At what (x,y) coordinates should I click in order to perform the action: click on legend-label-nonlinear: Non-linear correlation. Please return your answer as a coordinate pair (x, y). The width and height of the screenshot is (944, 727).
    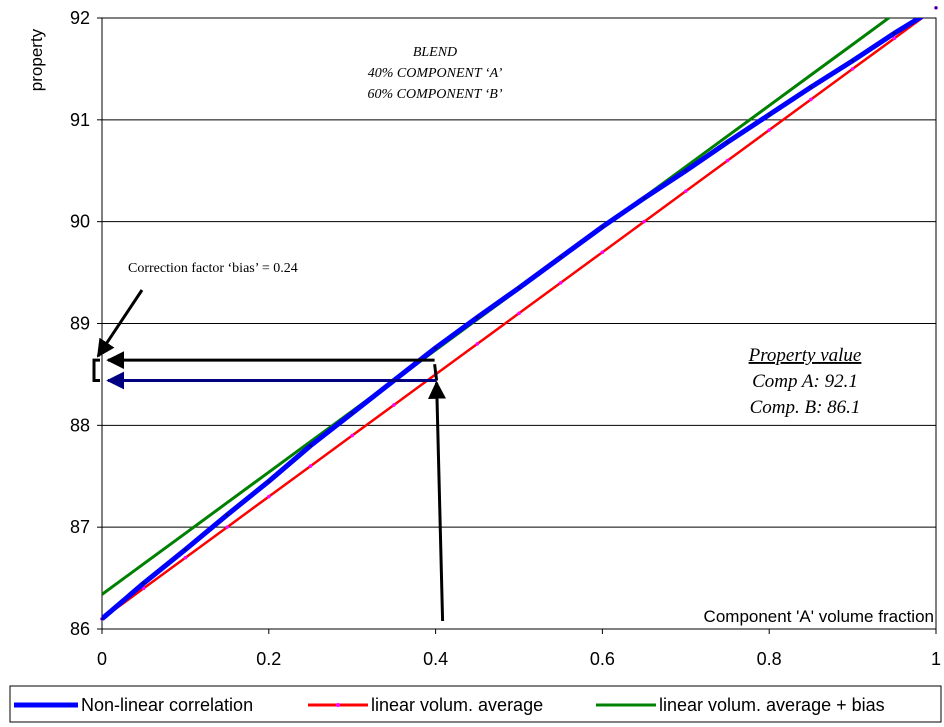
    Looking at the image, I should click on (167, 705).